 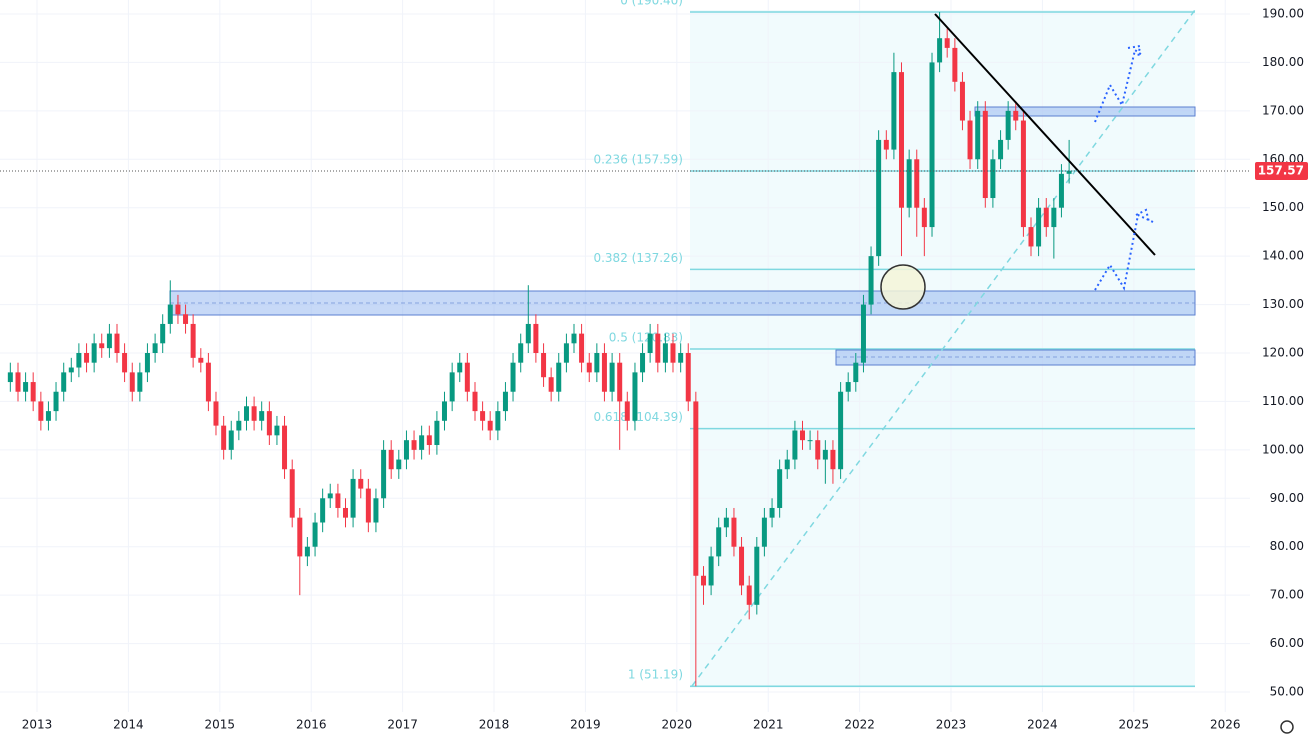 I want to click on projection-arrow, so click(x=1118, y=83).